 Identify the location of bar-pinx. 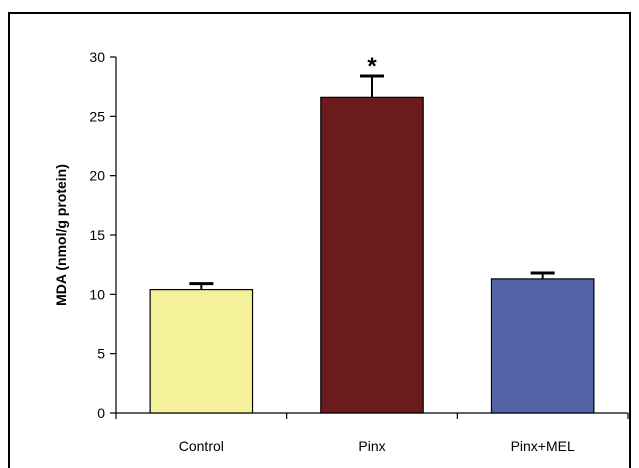
(372, 255).